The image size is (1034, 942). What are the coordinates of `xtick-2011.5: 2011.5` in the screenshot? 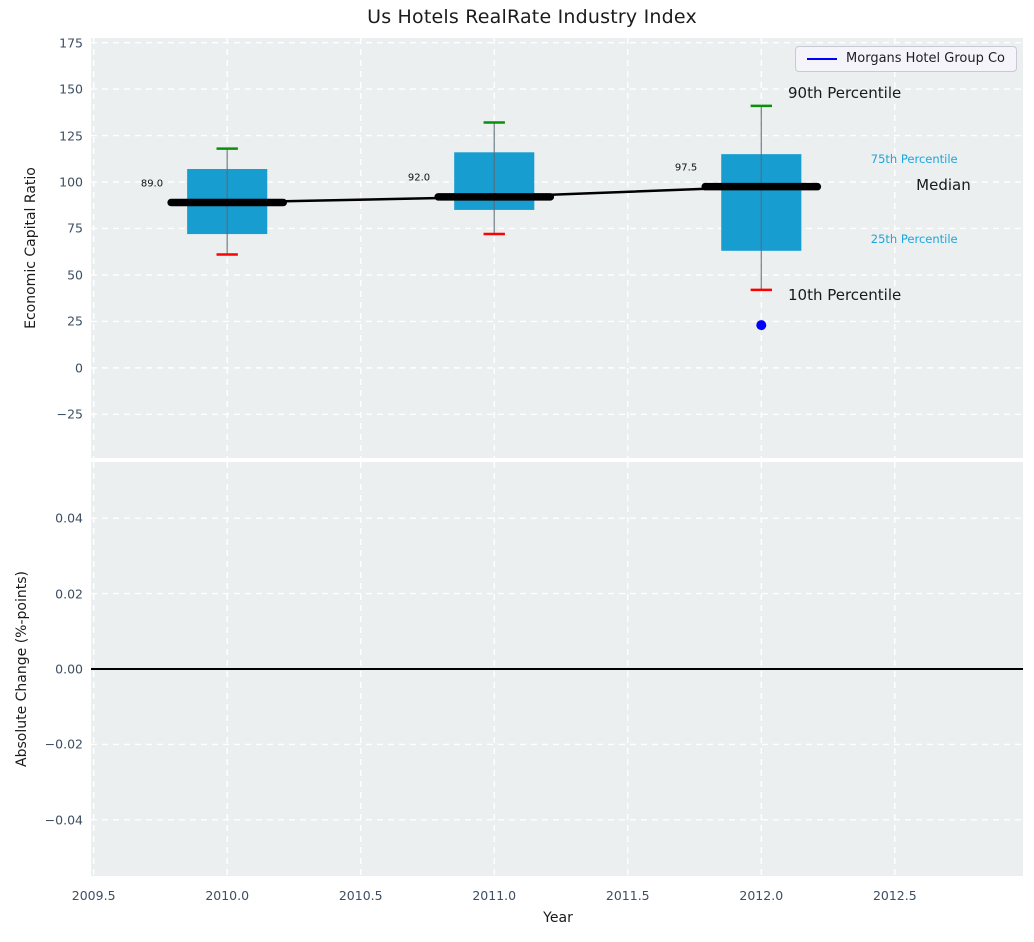 It's located at (627, 895).